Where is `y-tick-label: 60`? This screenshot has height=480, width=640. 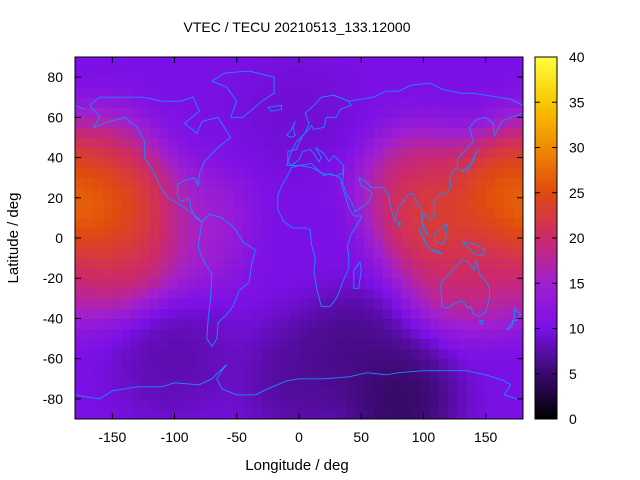
y-tick-label: 60 is located at coordinates (55, 117).